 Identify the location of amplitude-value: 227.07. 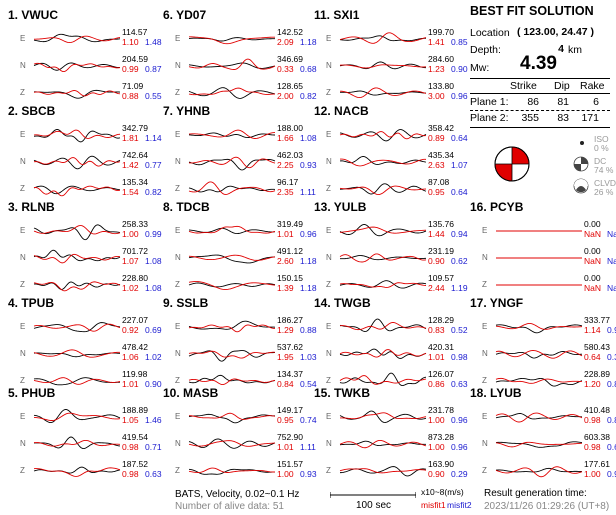
(135, 320).